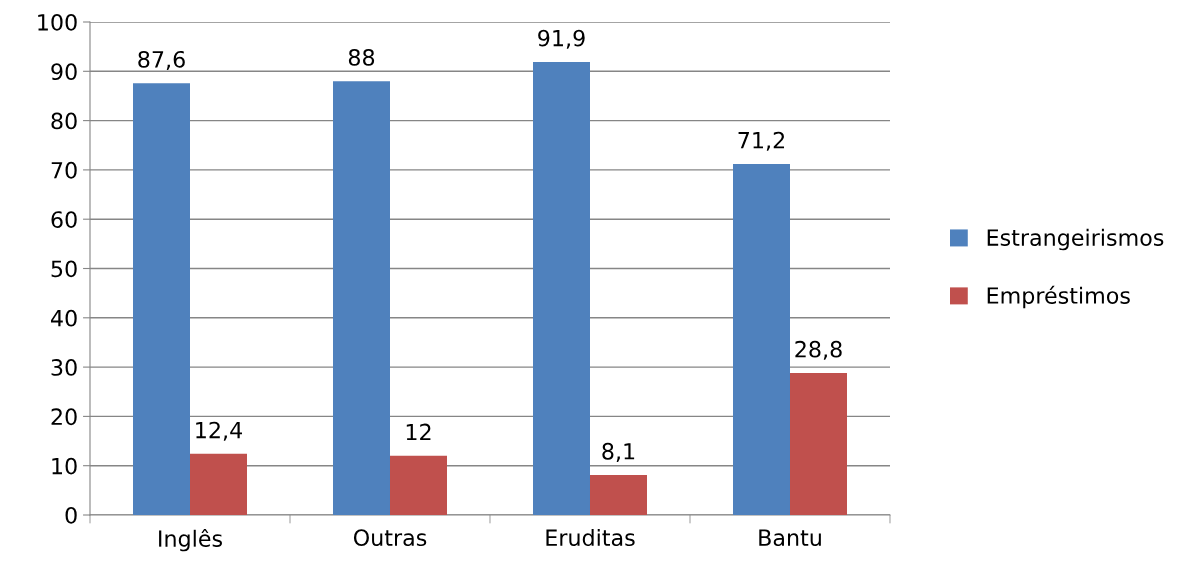 This screenshot has width=1183, height=561. Describe the element at coordinates (190, 540) in the screenshot. I see `x-tick-label: Inglês` at that location.